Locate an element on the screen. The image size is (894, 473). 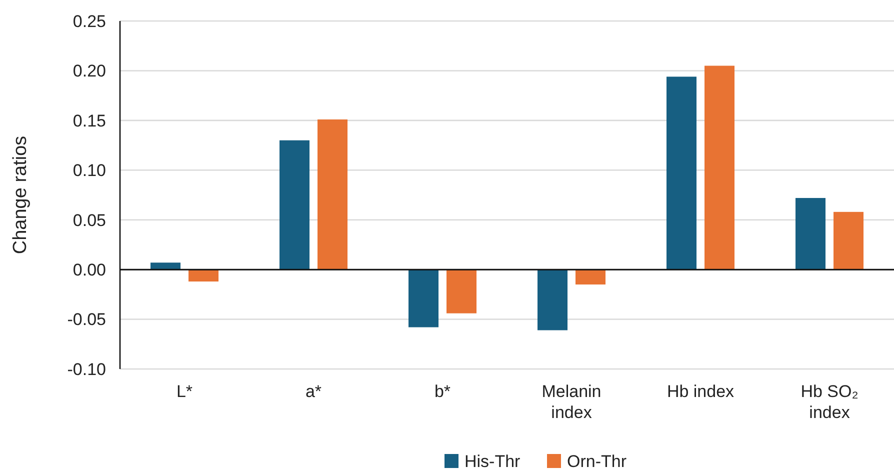
legend-label: Orn-Thr is located at coordinates (597, 461).